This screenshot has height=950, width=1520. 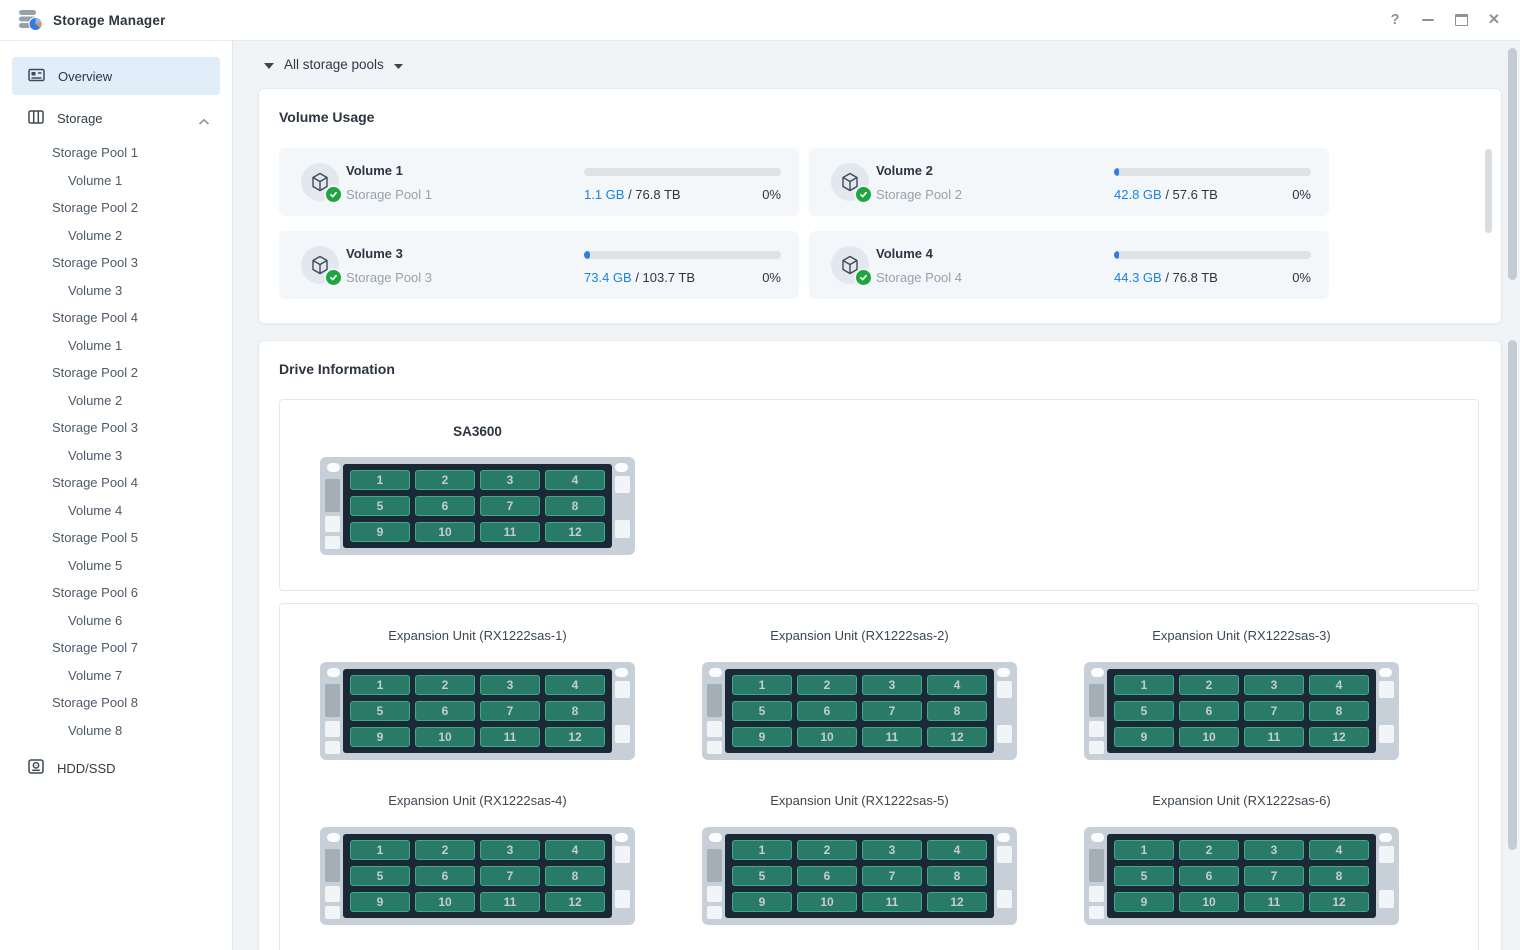 I want to click on sidebar-item-volume-2: Volume 2, so click(x=95, y=400).